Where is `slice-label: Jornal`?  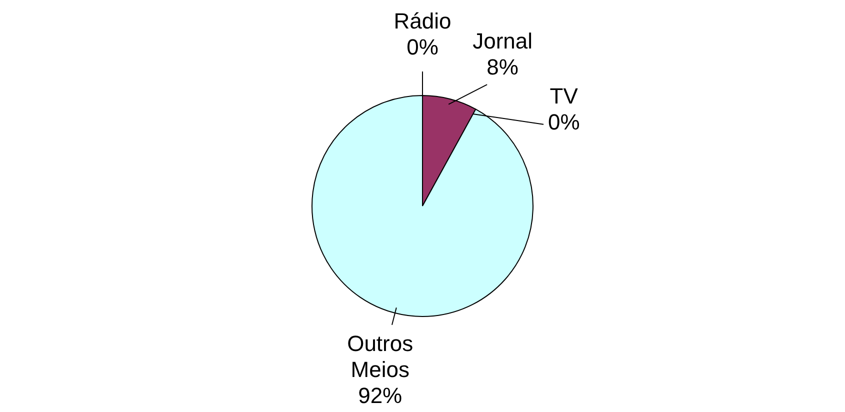 slice-label: Jornal is located at coordinates (502, 41).